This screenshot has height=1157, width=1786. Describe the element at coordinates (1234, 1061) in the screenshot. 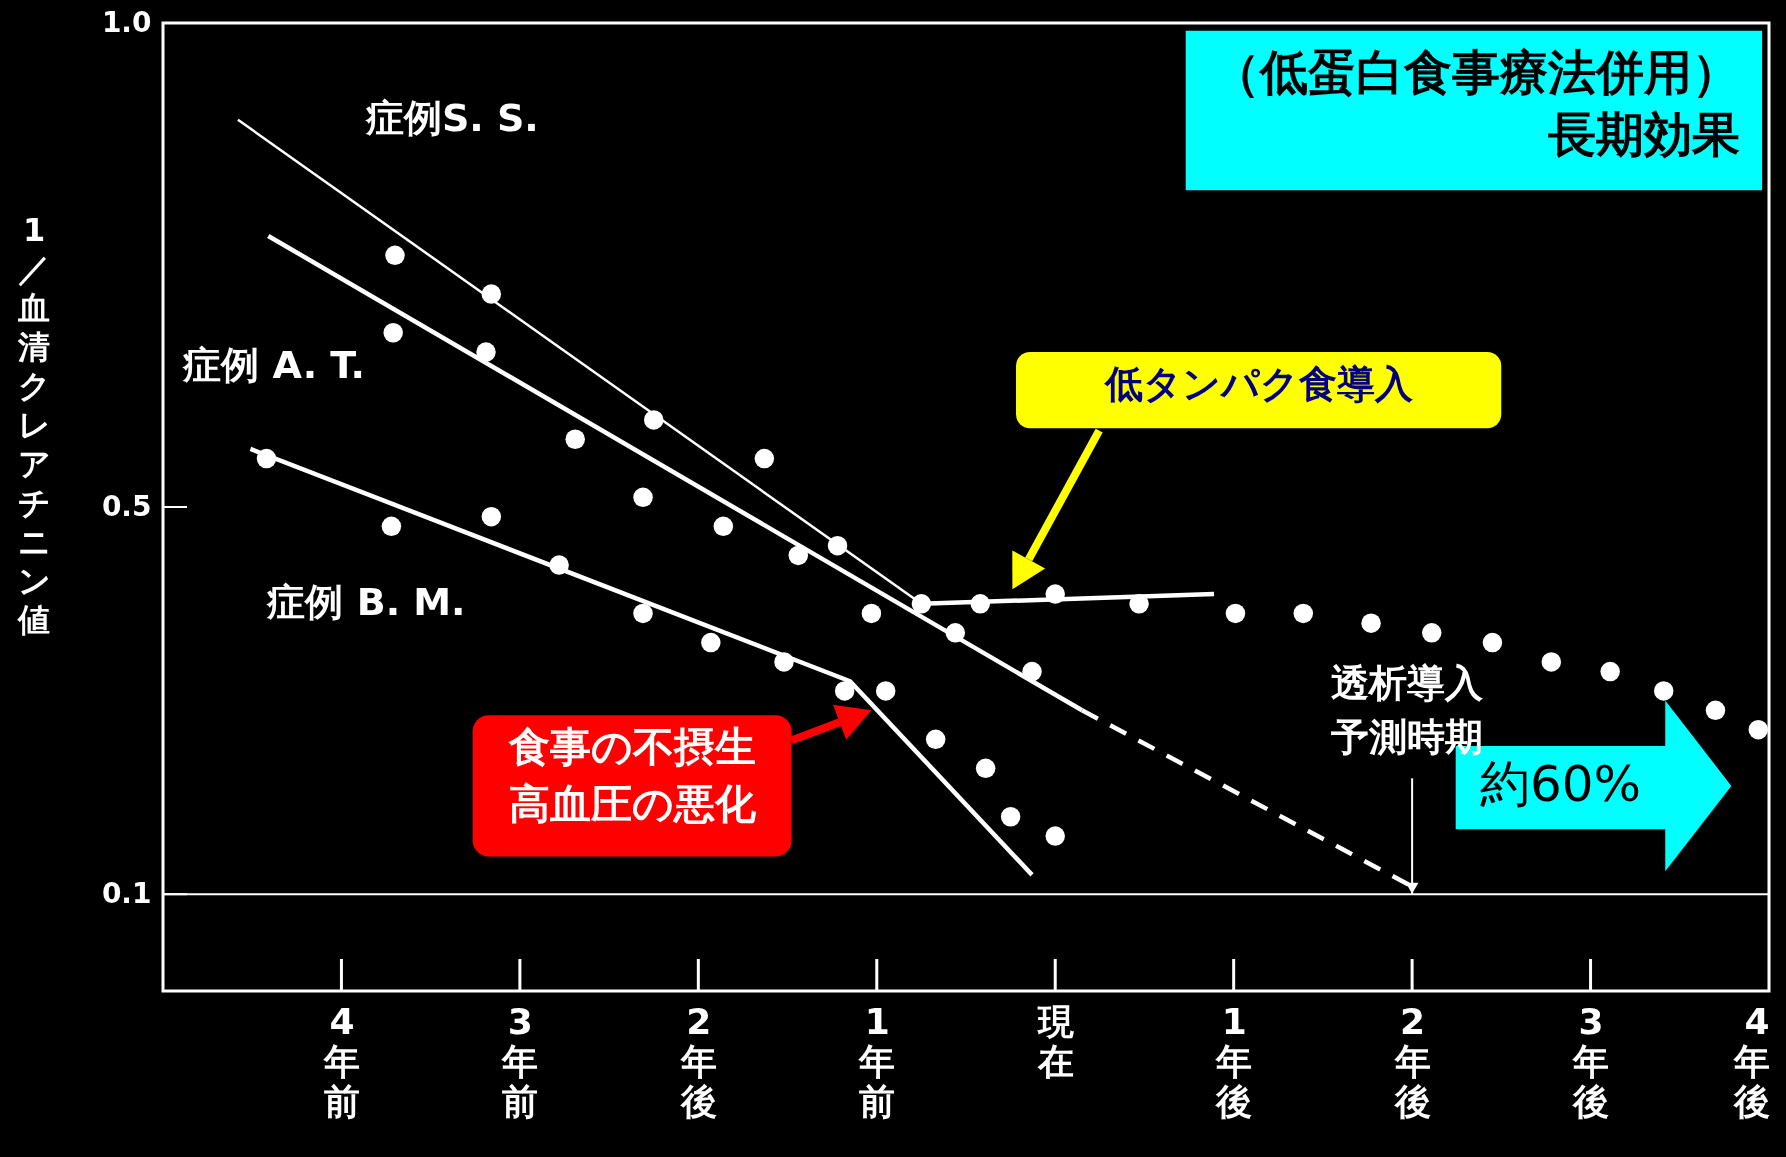

I see `x-tick-label: 1年後` at that location.